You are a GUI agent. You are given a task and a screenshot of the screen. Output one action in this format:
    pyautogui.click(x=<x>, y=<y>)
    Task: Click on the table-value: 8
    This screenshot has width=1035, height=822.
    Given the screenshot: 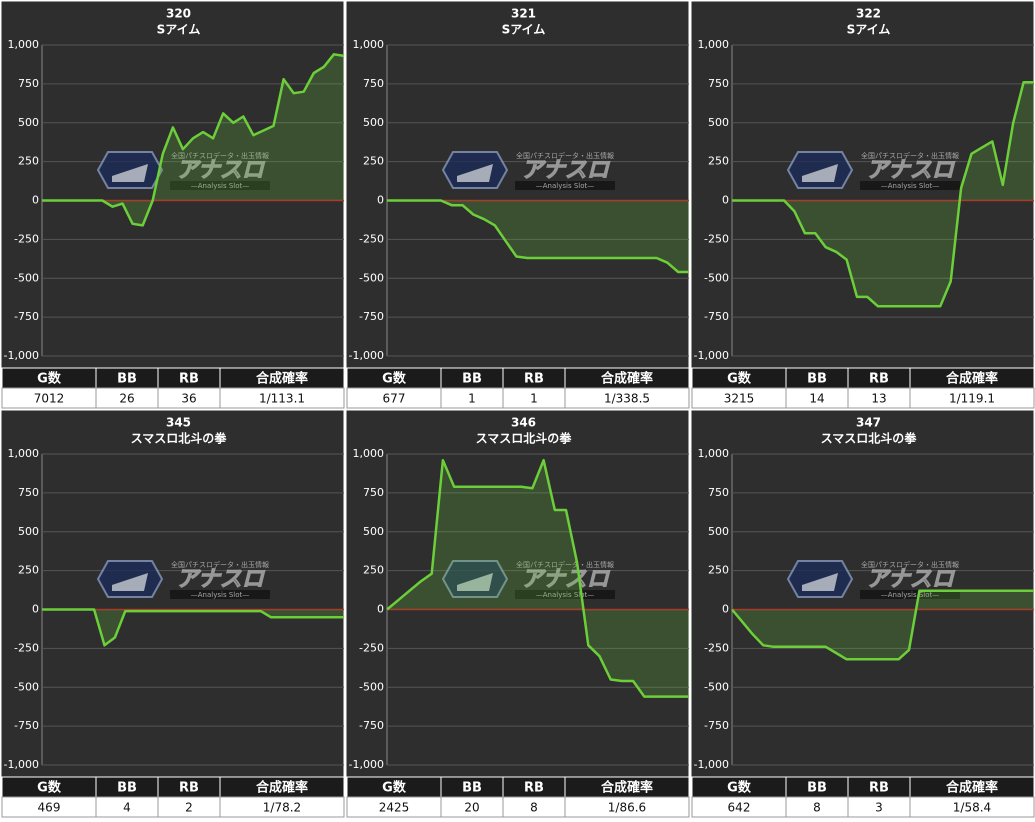 What is the action you would take?
    pyautogui.click(x=817, y=808)
    